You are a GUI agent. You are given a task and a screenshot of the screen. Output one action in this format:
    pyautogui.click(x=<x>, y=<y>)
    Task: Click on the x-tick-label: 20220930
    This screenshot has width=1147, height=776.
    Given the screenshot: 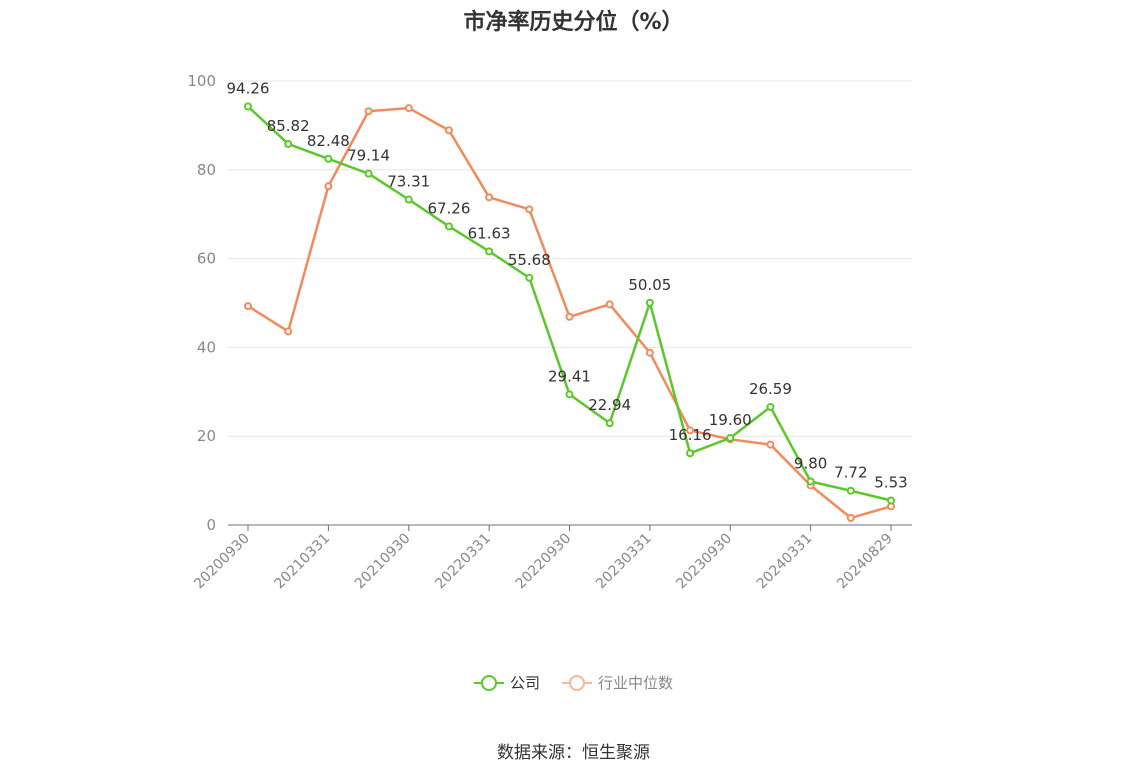 What is the action you would take?
    pyautogui.click(x=544, y=562)
    